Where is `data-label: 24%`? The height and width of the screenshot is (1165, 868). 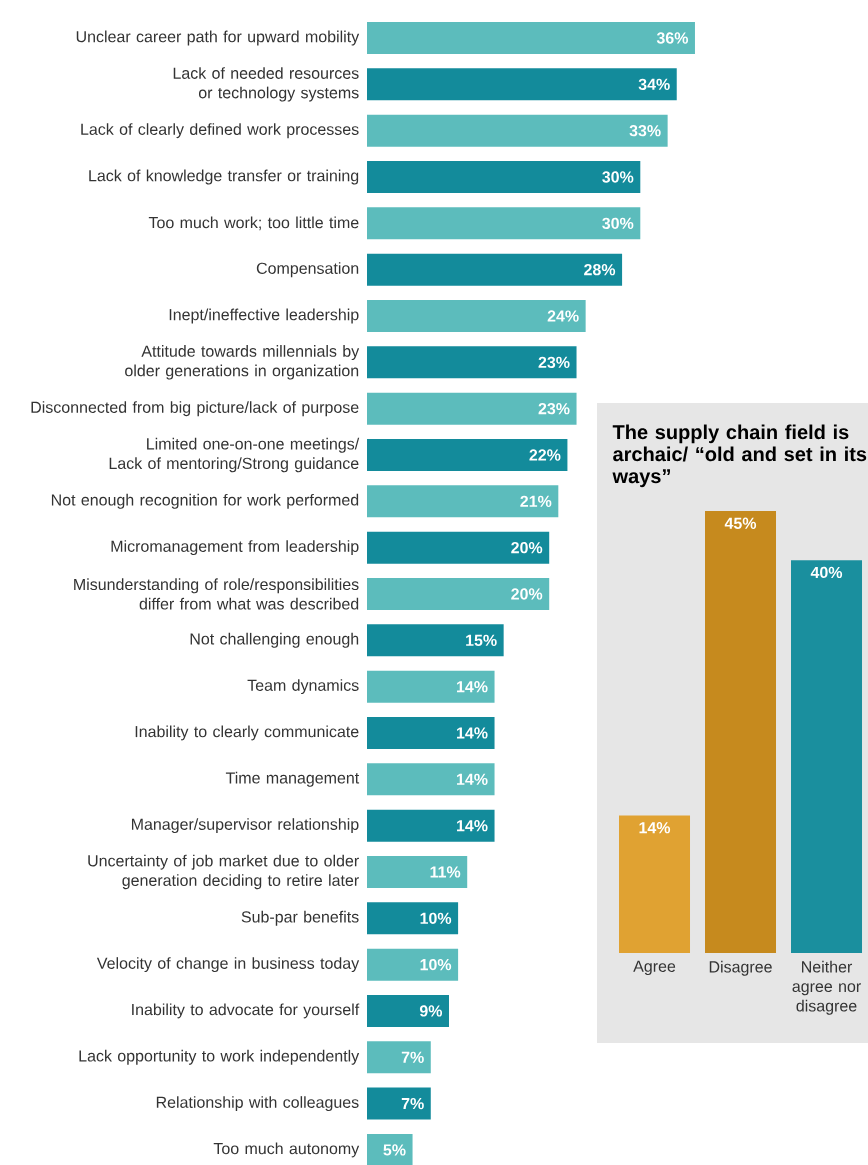 data-label: 24% is located at coordinates (563, 316).